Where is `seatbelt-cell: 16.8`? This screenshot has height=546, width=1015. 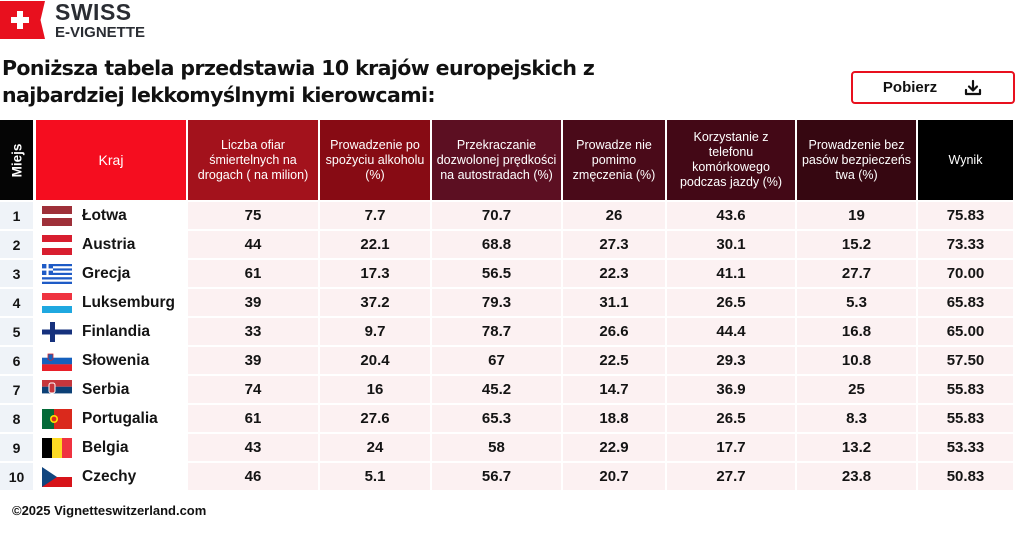
seatbelt-cell: 16.8 is located at coordinates (856, 331).